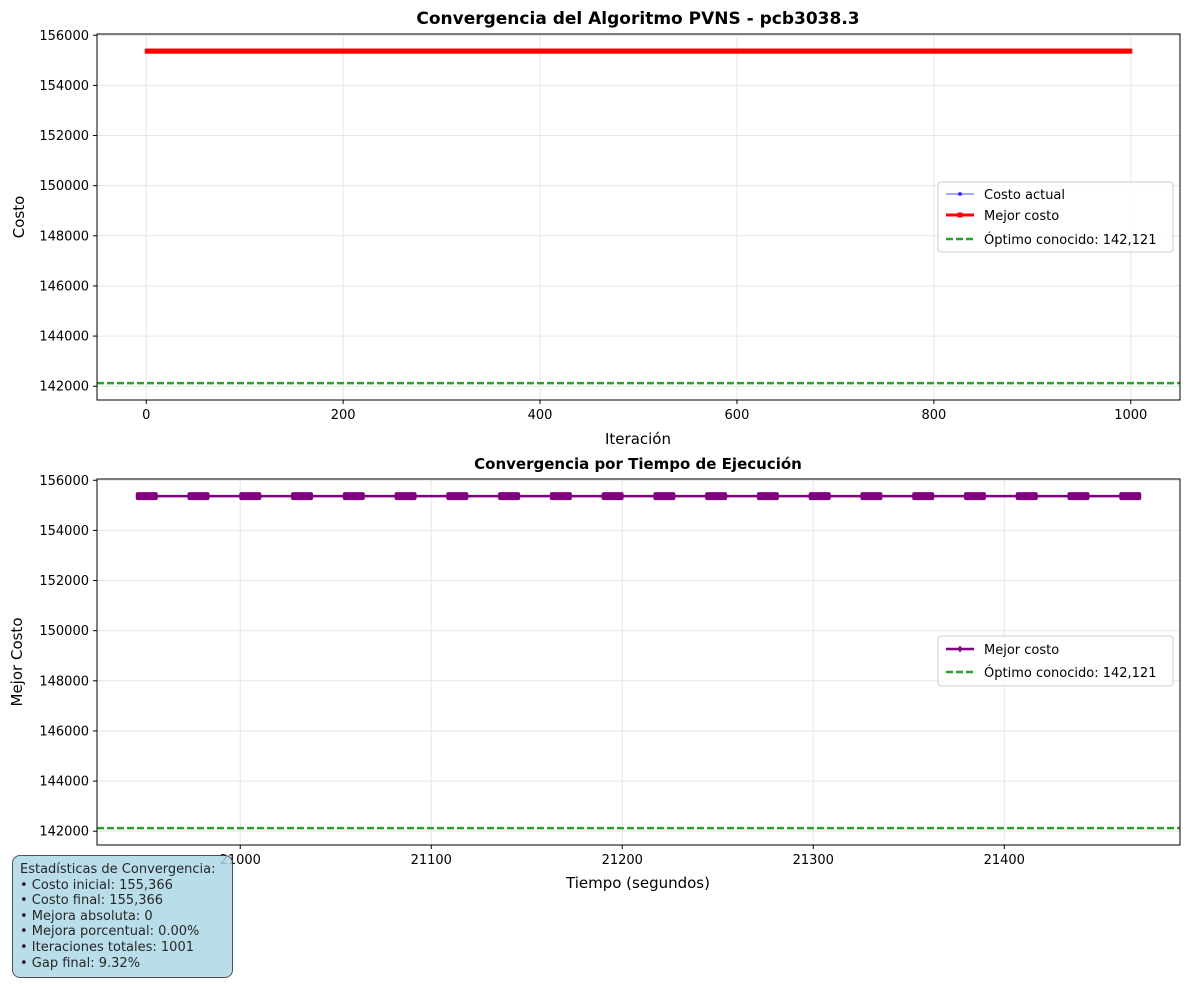  Describe the element at coordinates (64, 731) in the screenshot. I see `bottom-y-tick-label-2: 146000` at that location.